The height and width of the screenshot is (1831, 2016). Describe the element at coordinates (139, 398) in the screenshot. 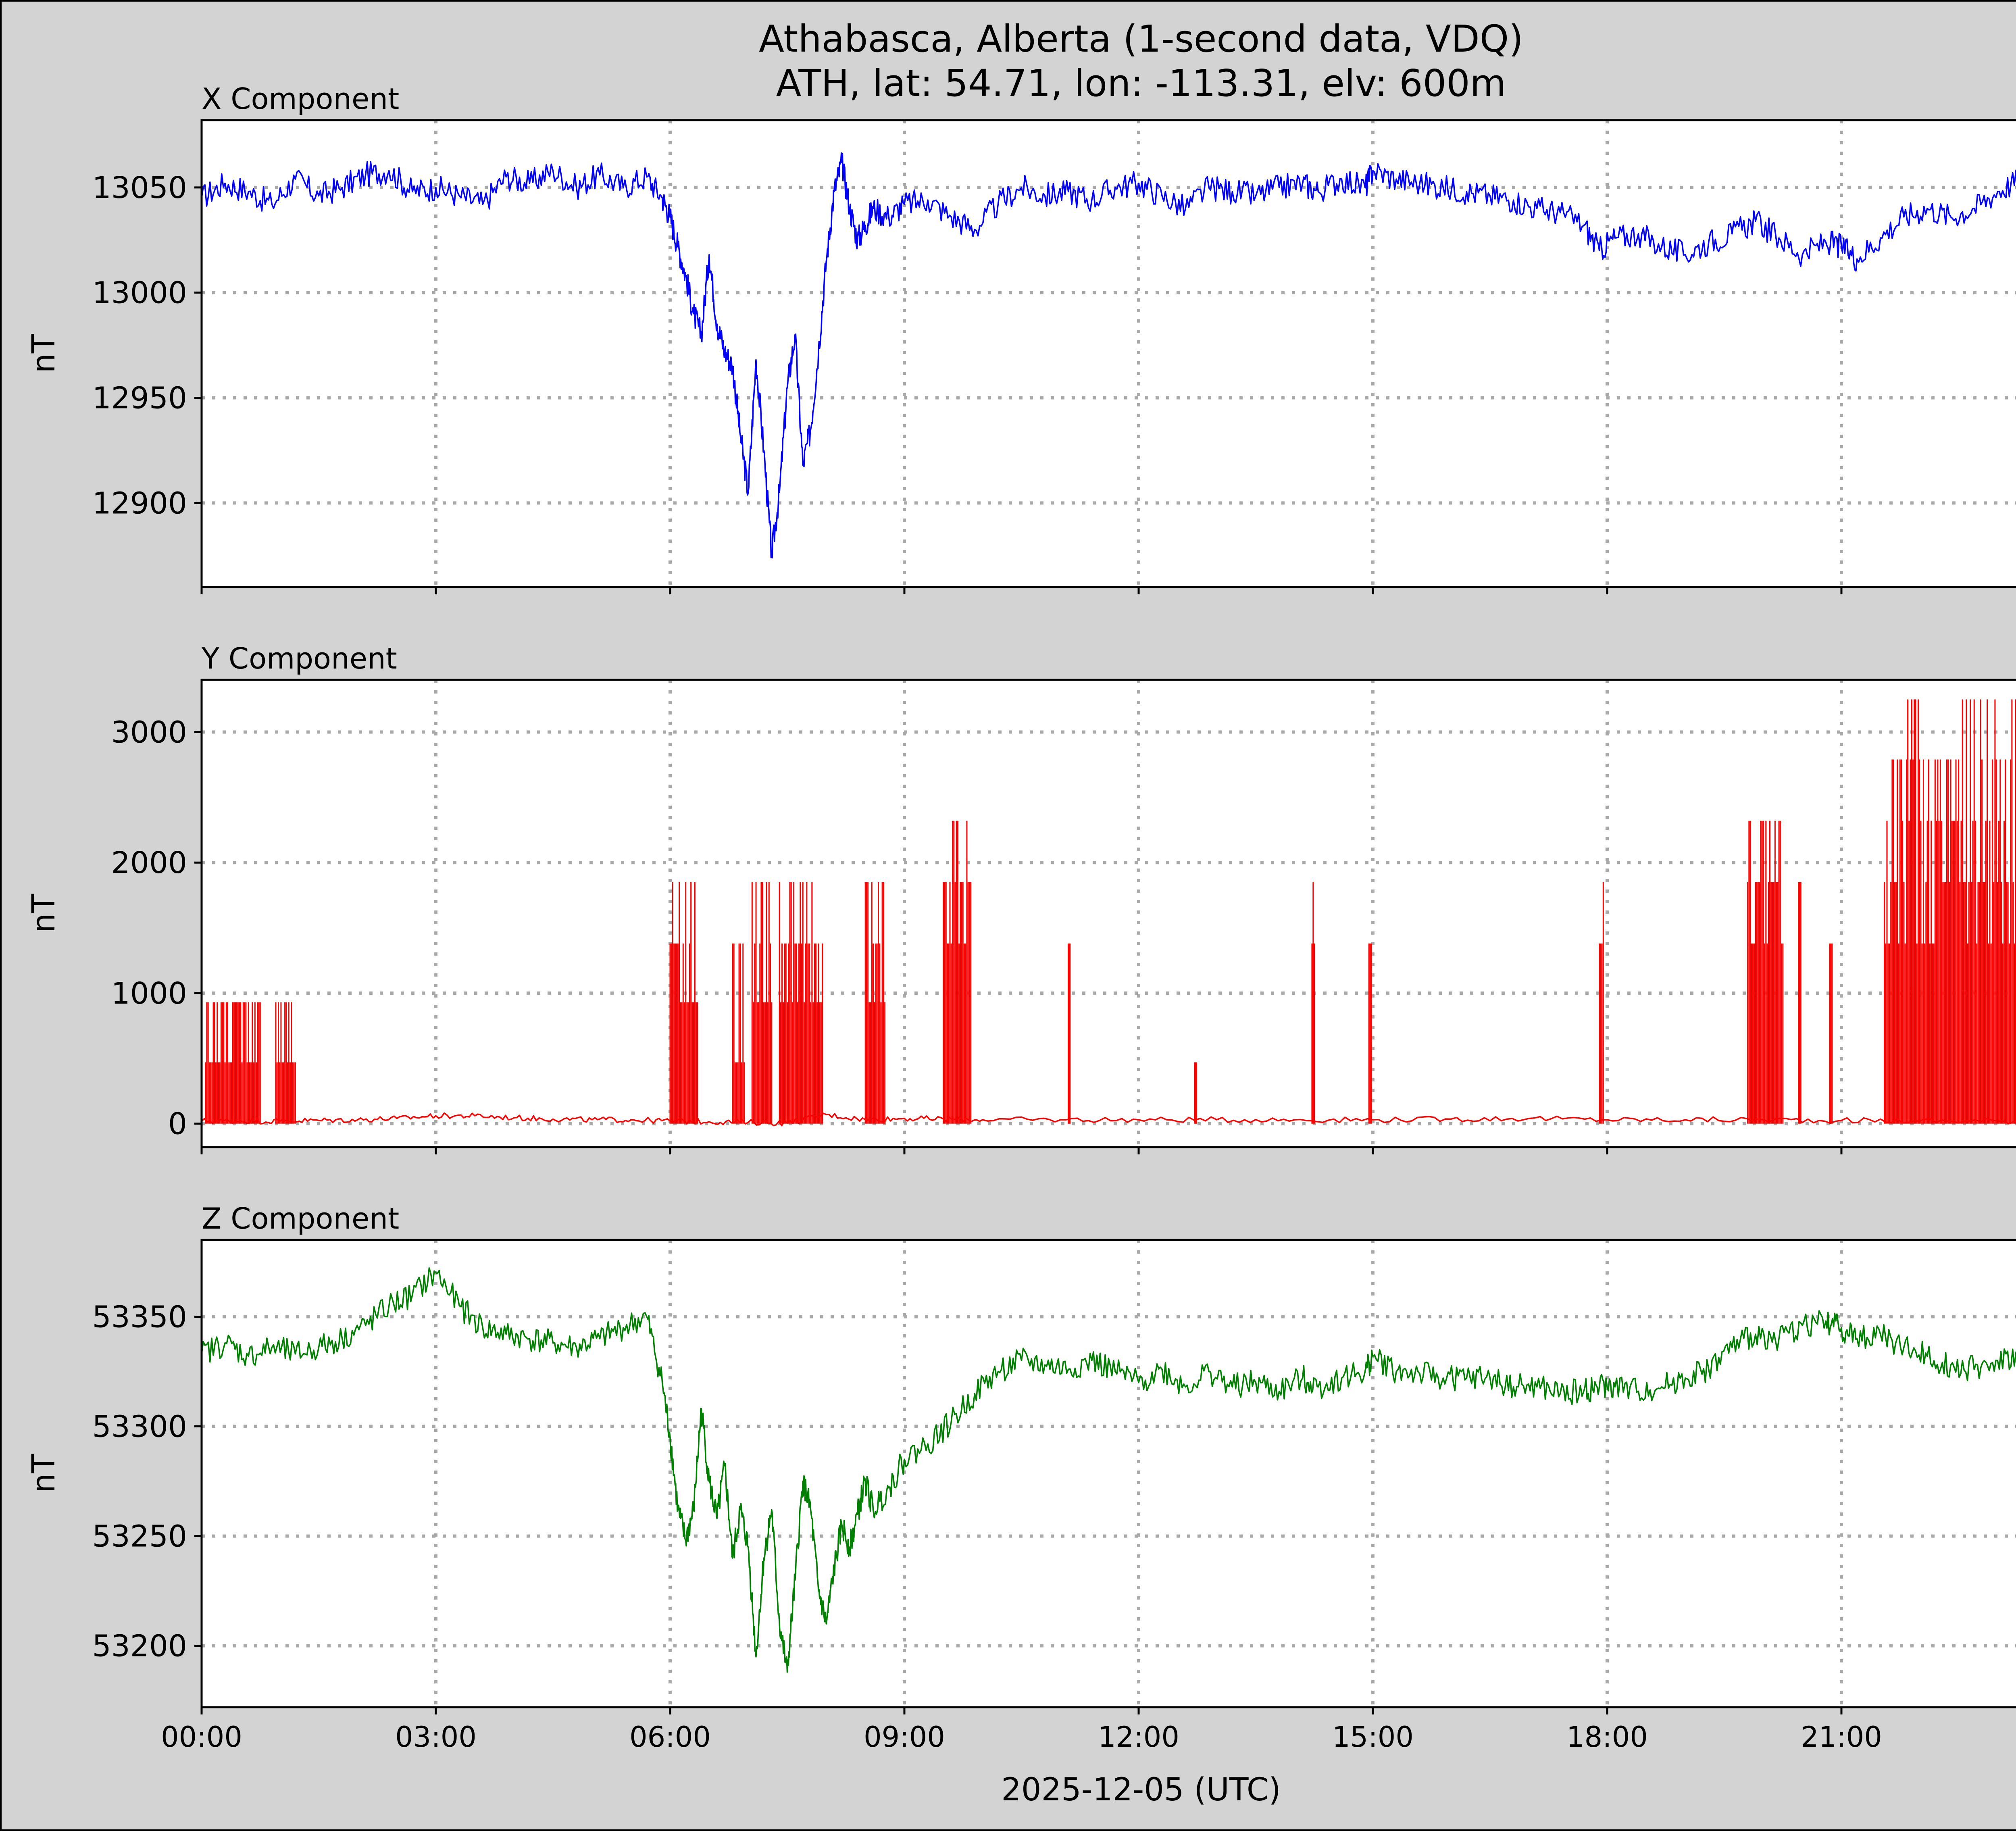

I see `x-y-tick-label: 12950` at that location.